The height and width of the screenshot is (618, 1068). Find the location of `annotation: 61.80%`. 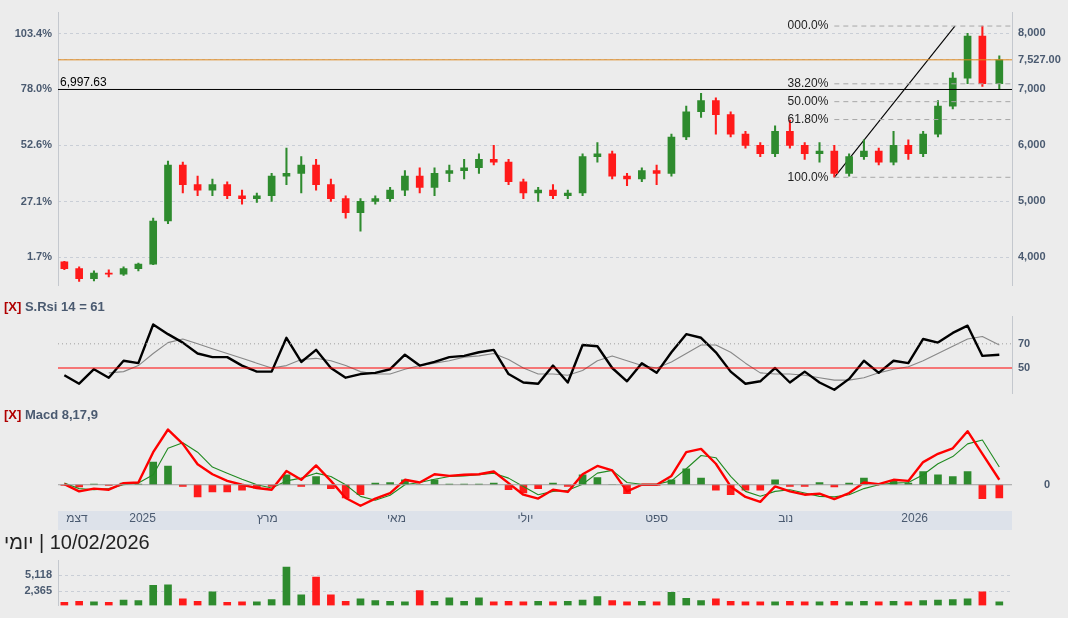

annotation: 61.80% is located at coordinates (808, 118).